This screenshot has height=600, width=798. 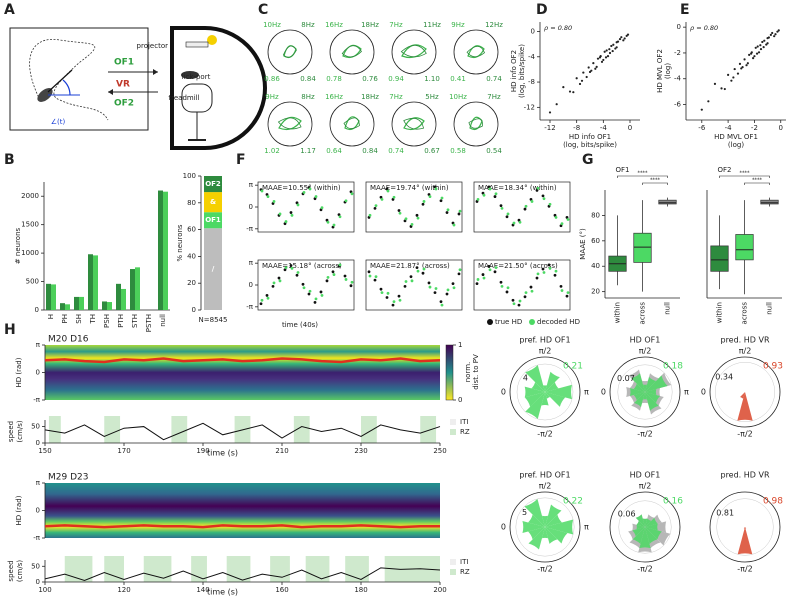 I want to click on x-tick-label: SH, so click(x=79, y=319).